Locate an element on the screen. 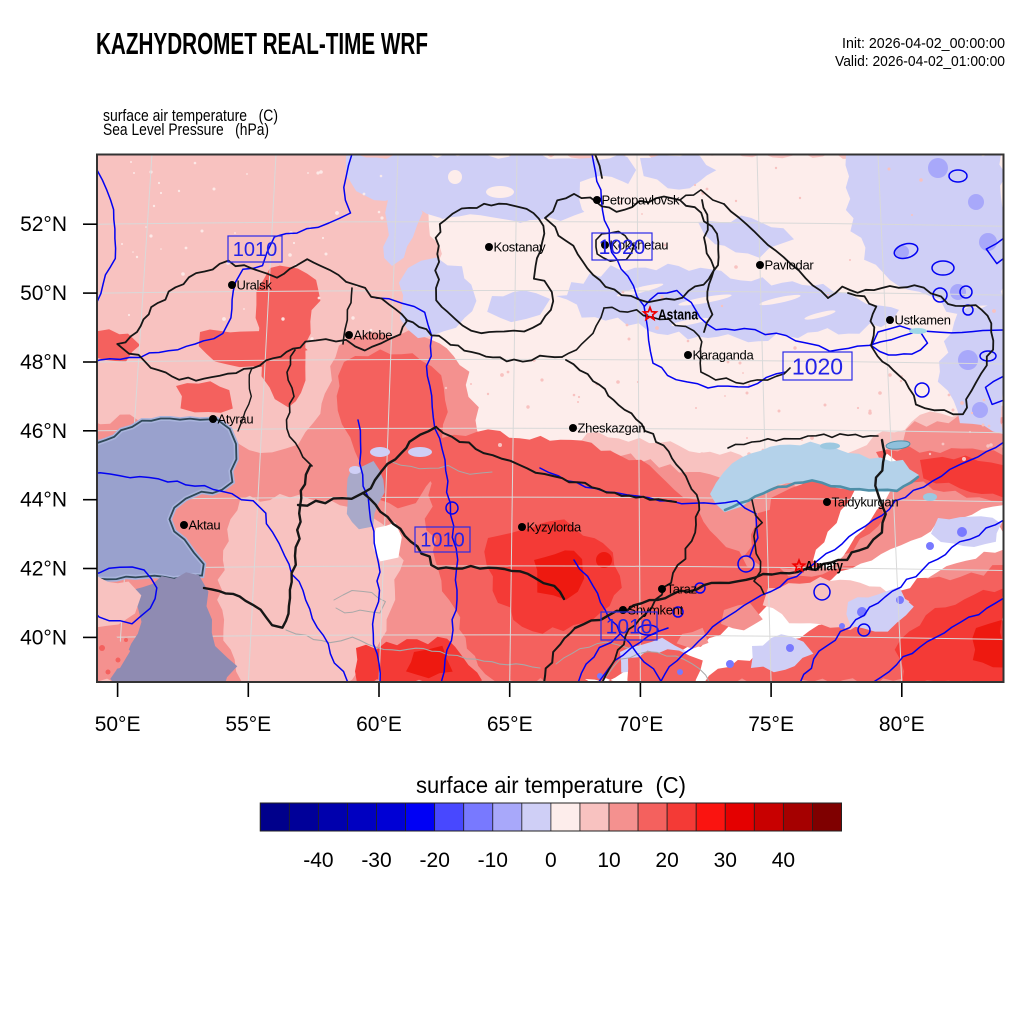 The width and height of the screenshot is (1024, 1024). svg-text: Taldykurgan is located at coordinates (865, 502).